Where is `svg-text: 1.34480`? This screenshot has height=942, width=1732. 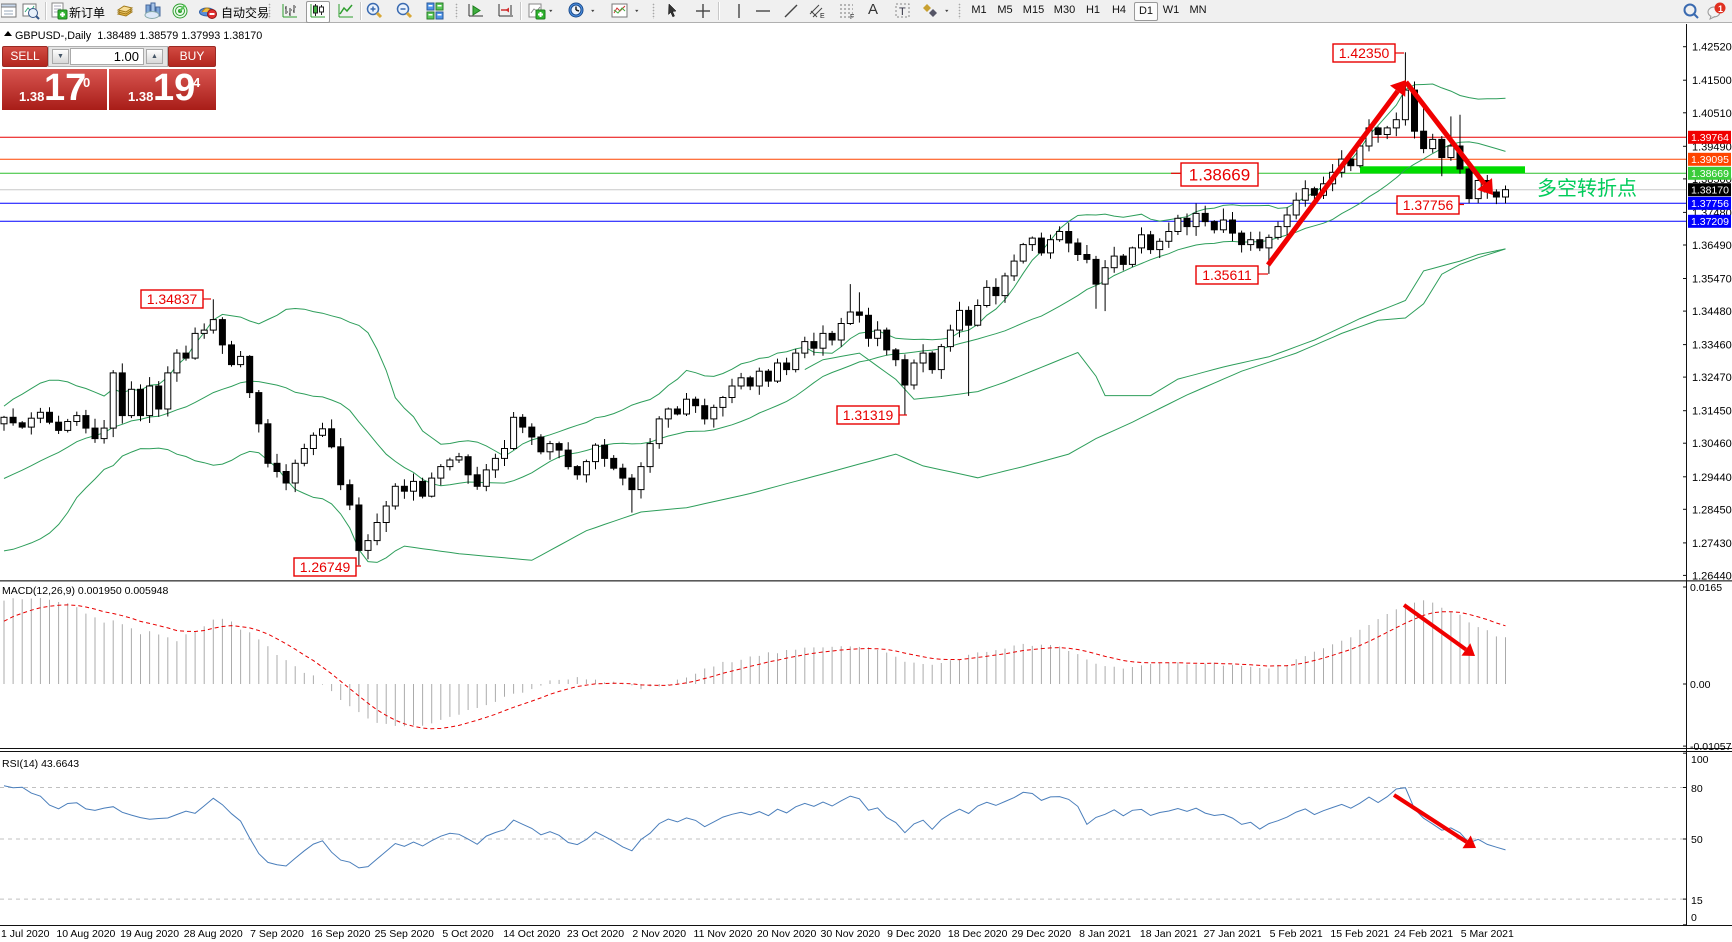 svg-text: 1.34480 is located at coordinates (1712, 312).